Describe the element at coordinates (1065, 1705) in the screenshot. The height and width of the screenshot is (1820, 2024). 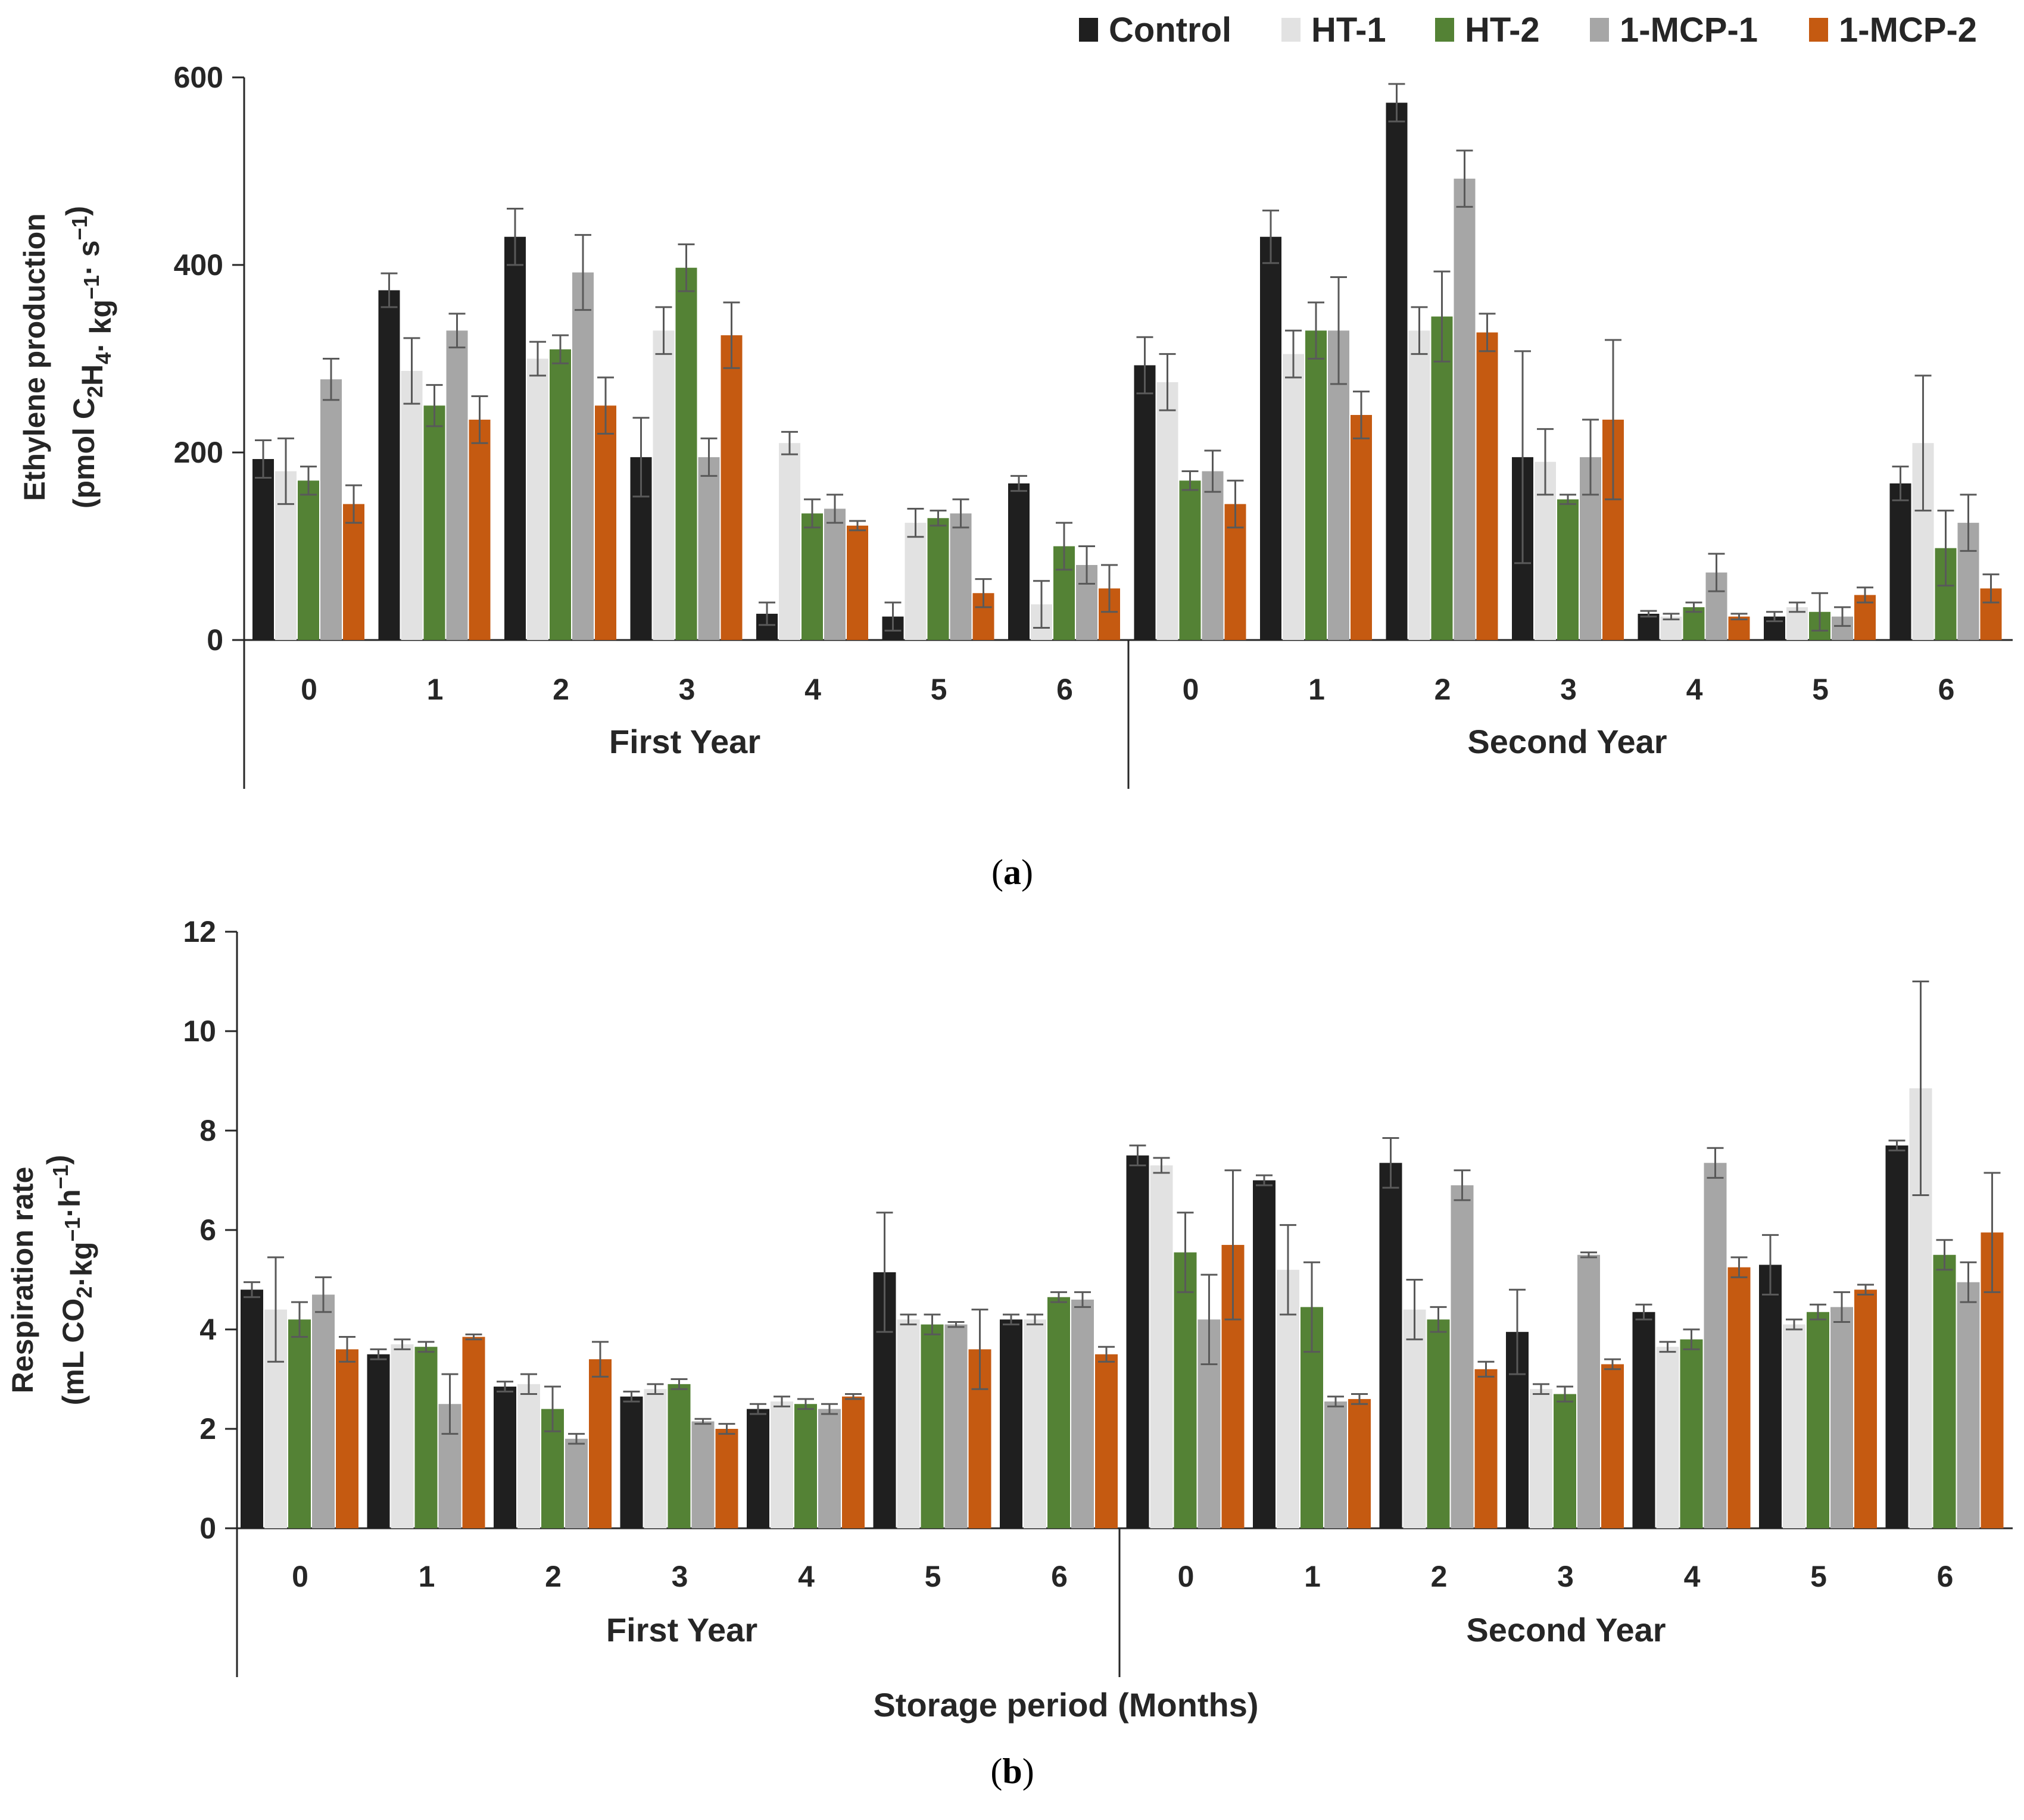
I see `x-axis-title: Storage period (Months)` at that location.